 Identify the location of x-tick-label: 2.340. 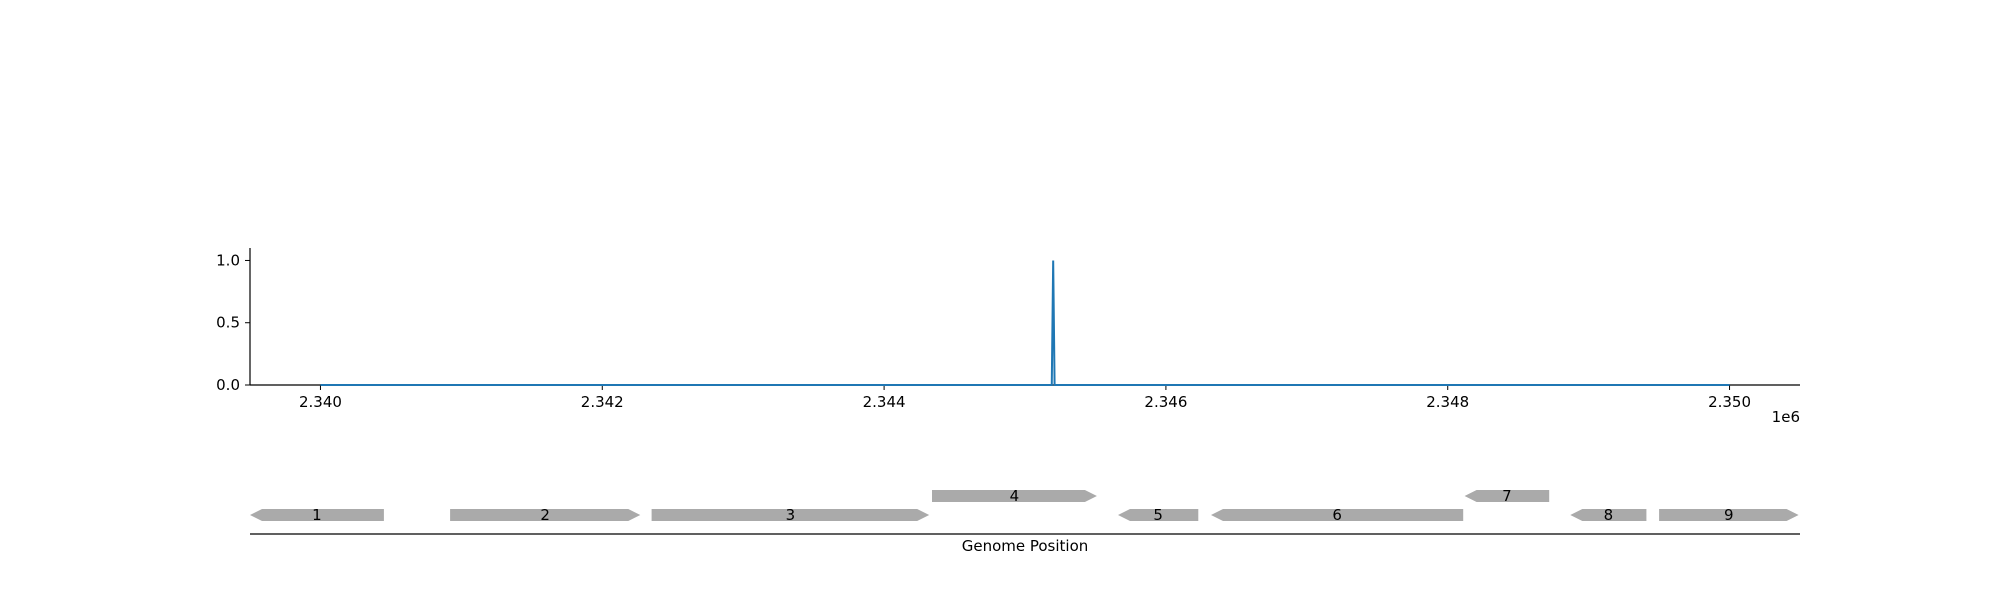
(320, 402).